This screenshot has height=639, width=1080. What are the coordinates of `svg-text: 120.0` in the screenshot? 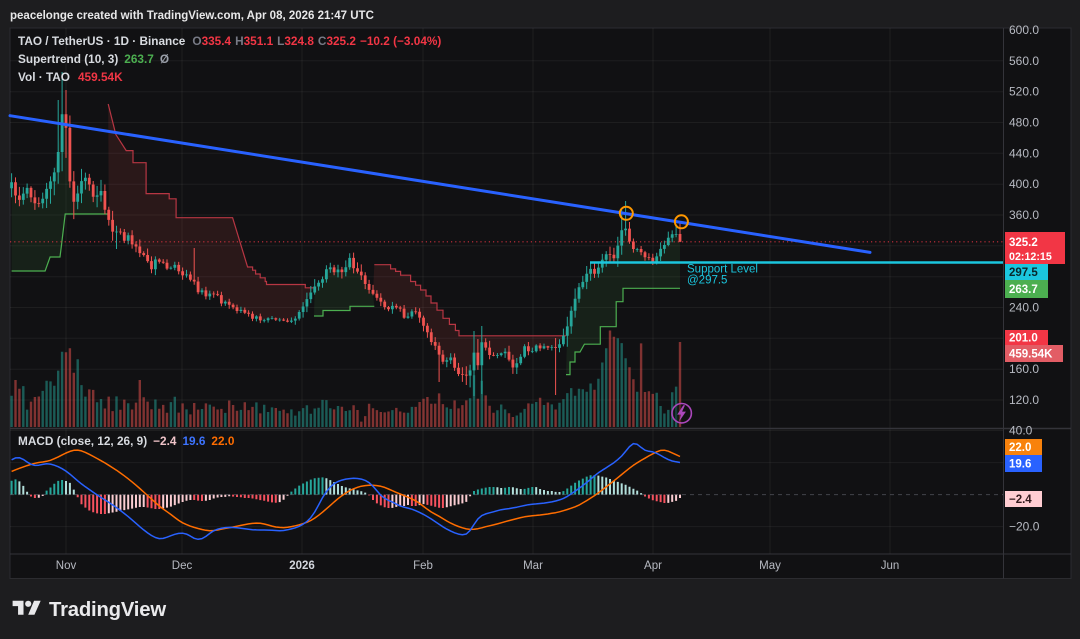 It's located at (1024, 400).